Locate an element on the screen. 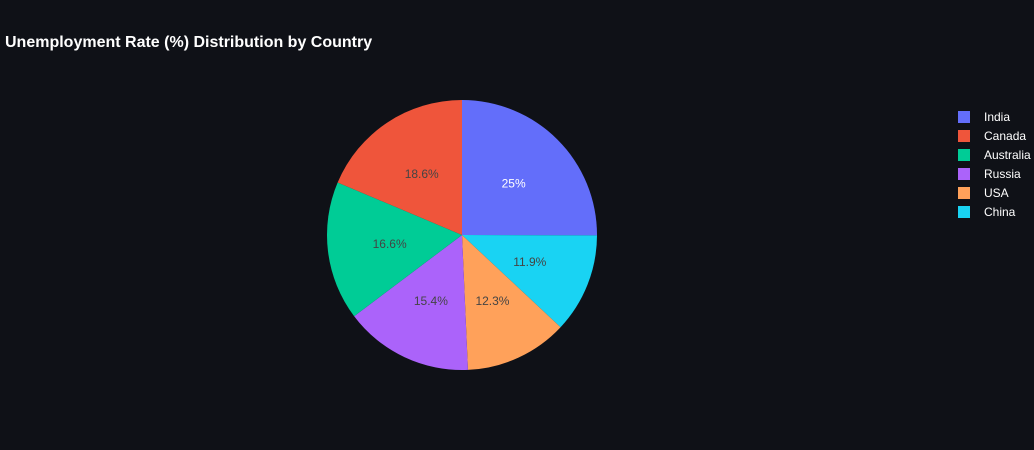  pie-slice-russia is located at coordinates (411, 302).